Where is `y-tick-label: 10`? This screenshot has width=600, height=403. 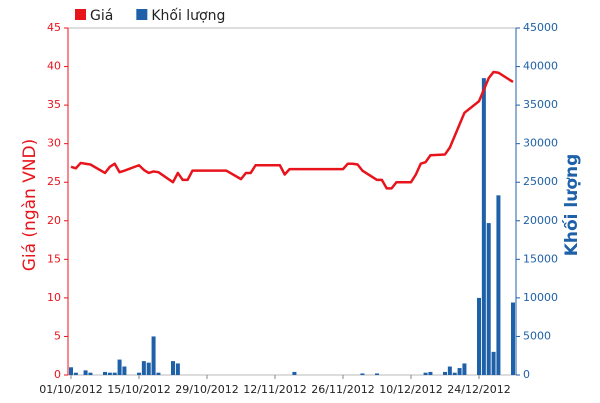 y-tick-label: 10 is located at coordinates (54, 297).